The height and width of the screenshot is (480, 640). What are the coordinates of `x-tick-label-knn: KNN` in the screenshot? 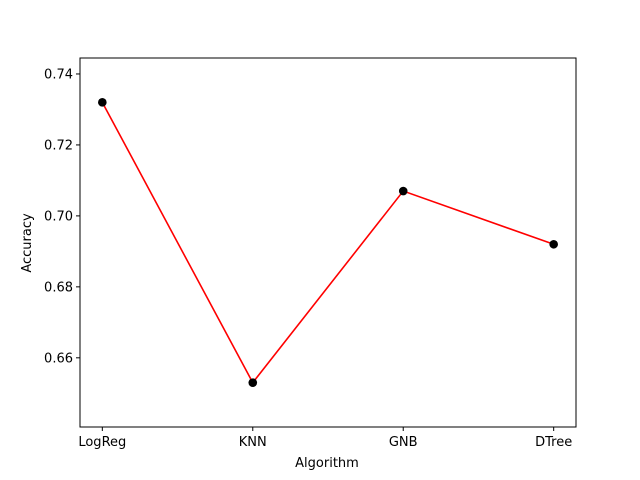 It's located at (253, 442).